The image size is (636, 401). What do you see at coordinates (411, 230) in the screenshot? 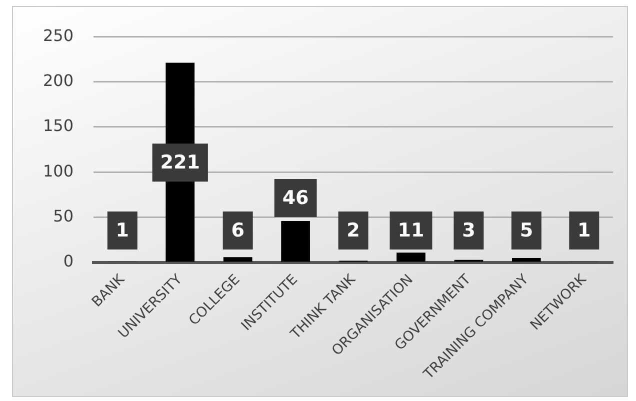
I see `data-label: 11` at bounding box center [411, 230].